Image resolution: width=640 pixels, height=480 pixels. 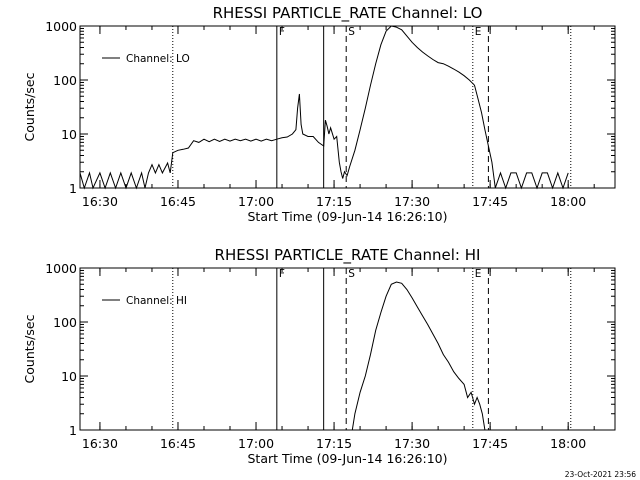 I want to click on timestamp: 23-Oct-2021 23:56, so click(x=600, y=474).